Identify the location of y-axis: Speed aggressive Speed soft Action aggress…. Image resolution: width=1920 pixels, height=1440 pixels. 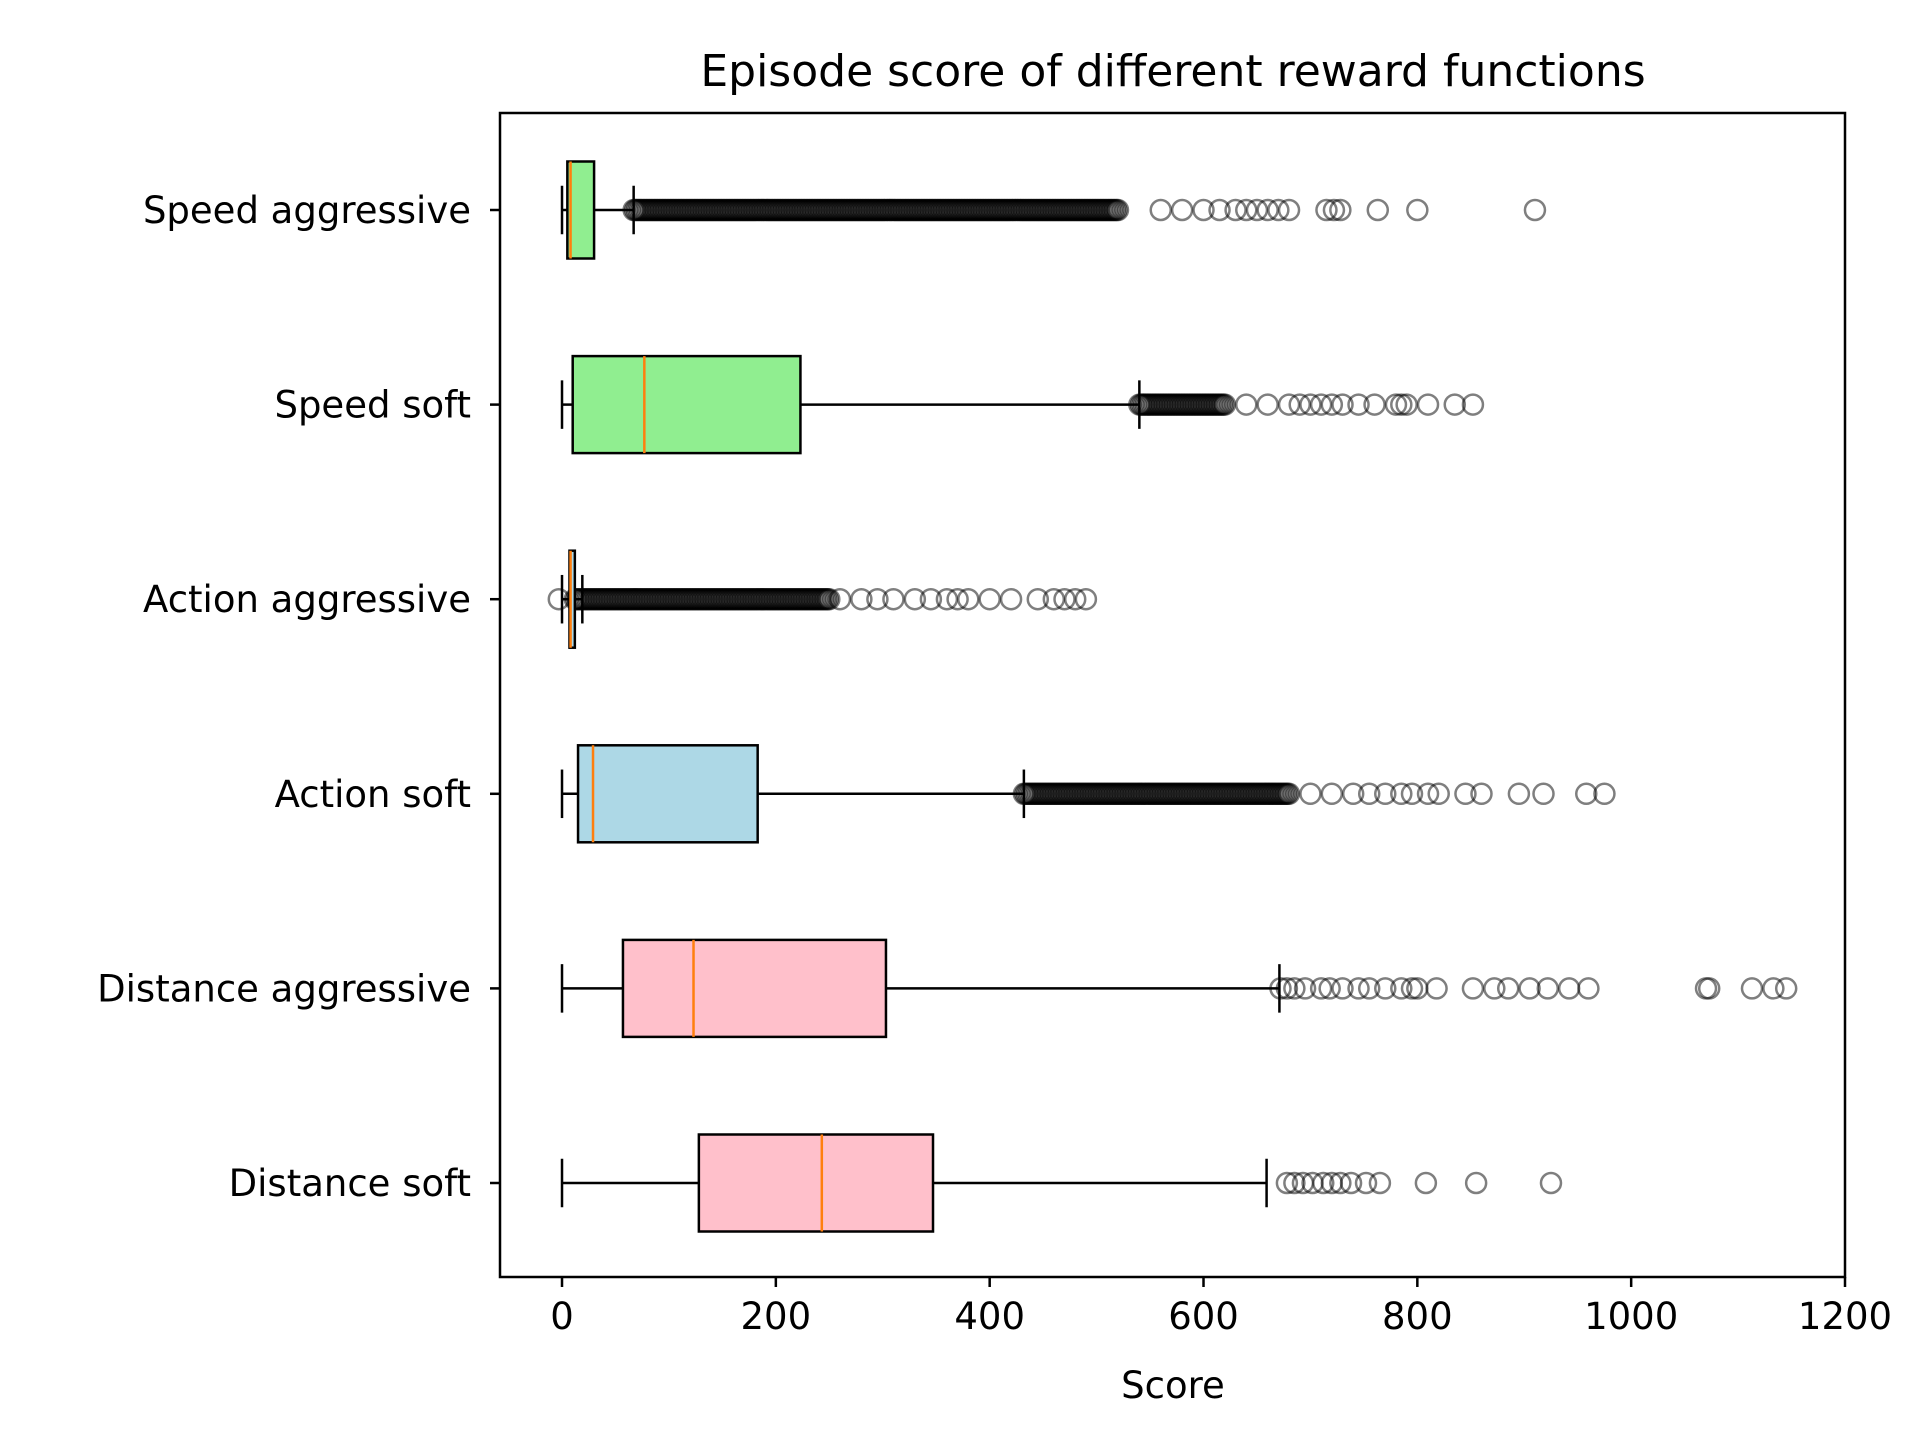
(298, 697).